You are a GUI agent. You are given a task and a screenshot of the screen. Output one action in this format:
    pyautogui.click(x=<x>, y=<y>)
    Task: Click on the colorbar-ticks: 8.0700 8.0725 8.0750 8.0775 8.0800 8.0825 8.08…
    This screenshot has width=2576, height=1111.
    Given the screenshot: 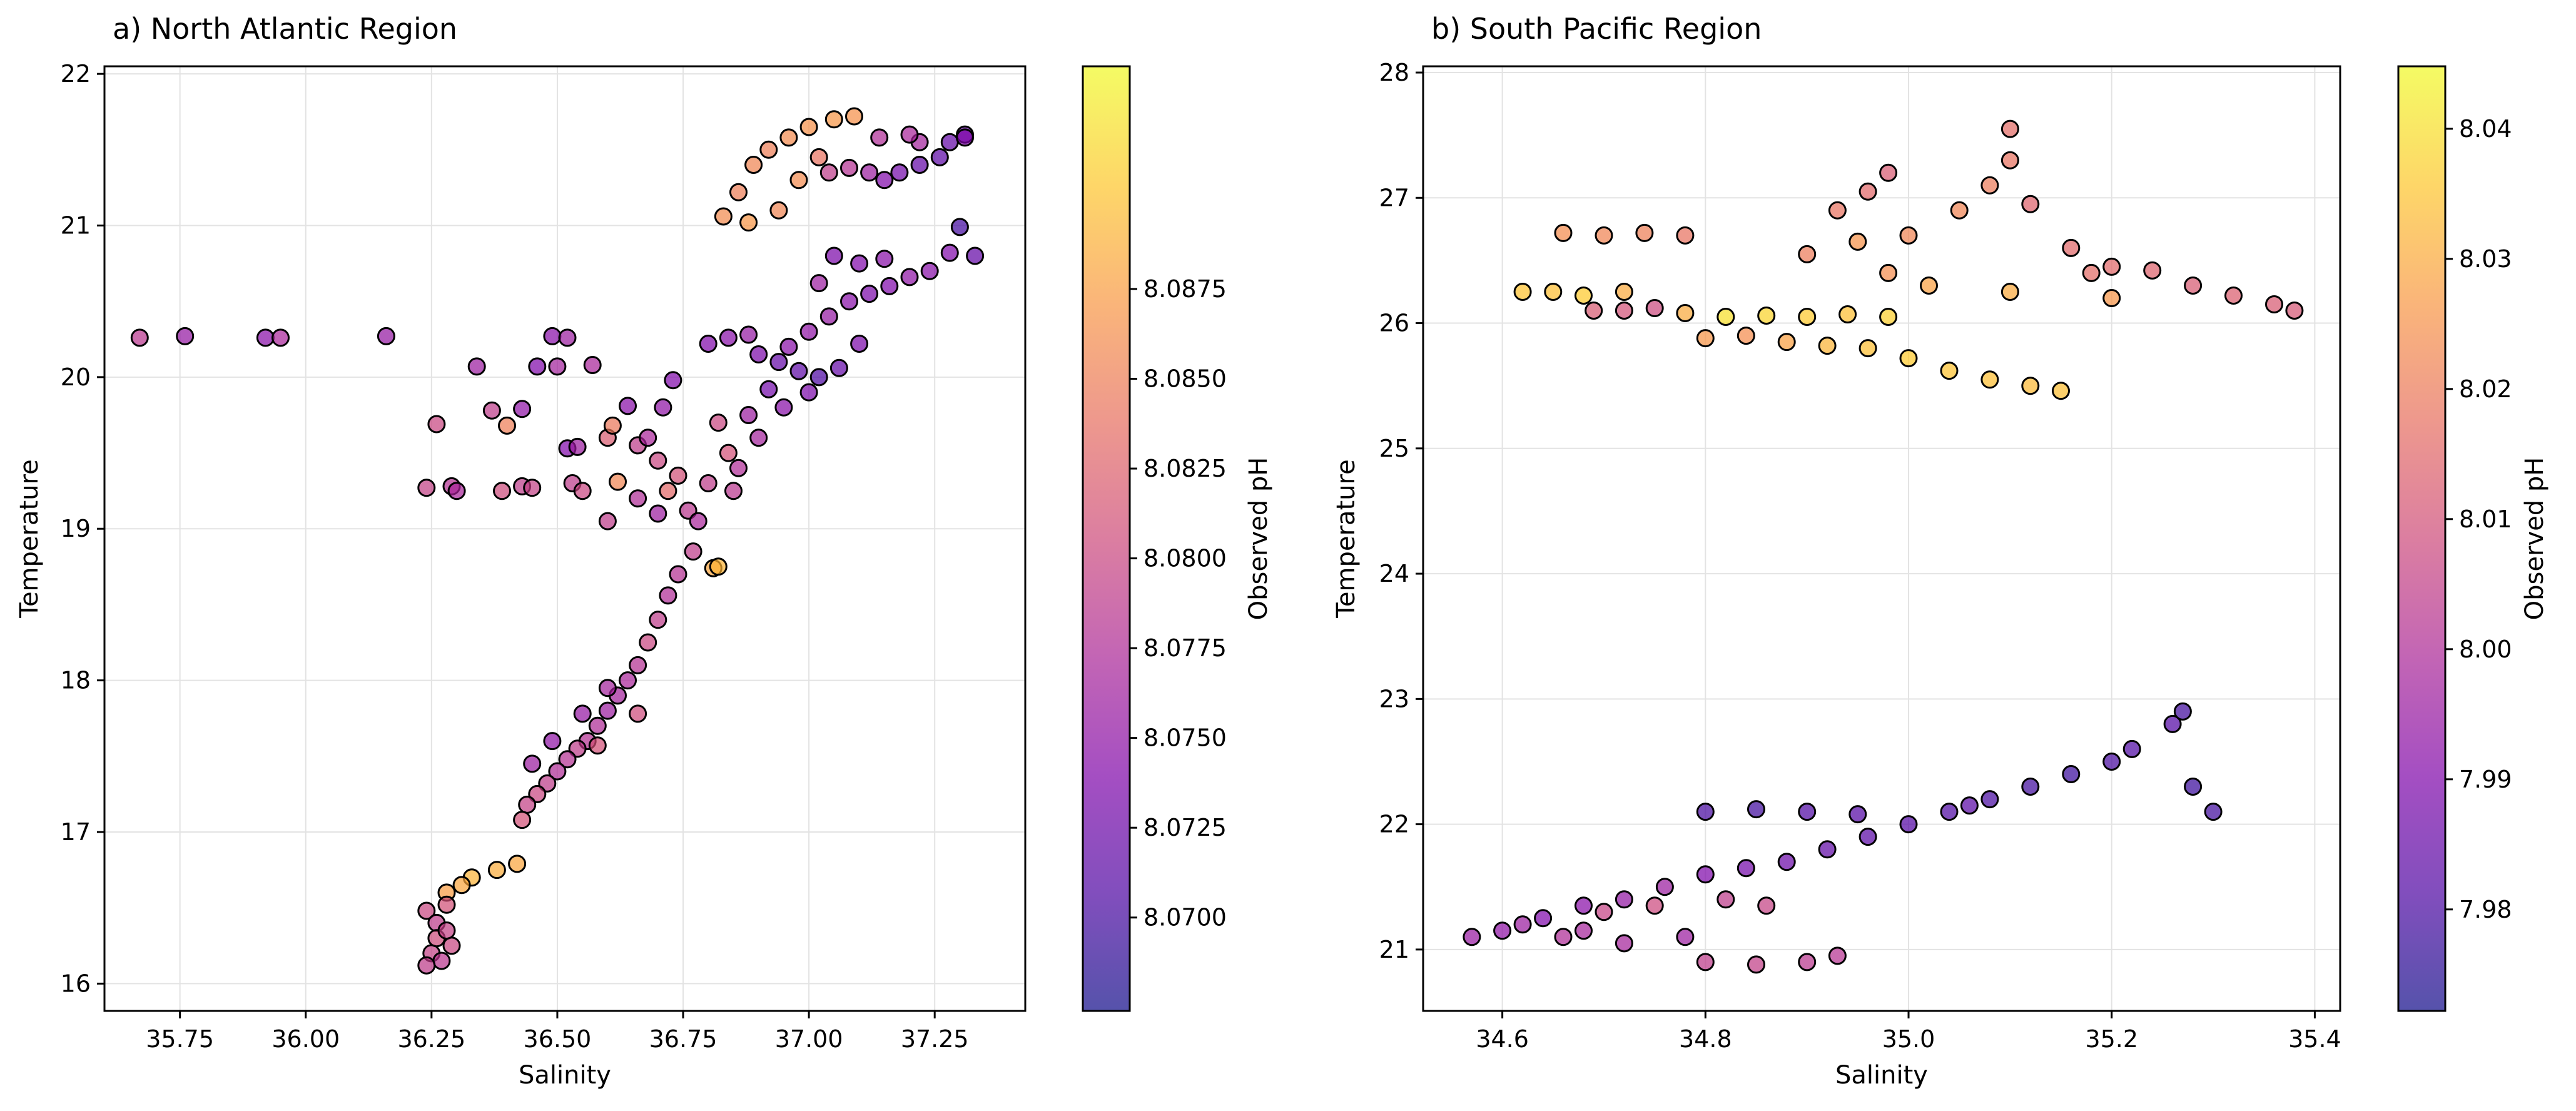 What is the action you would take?
    pyautogui.click(x=1178, y=603)
    